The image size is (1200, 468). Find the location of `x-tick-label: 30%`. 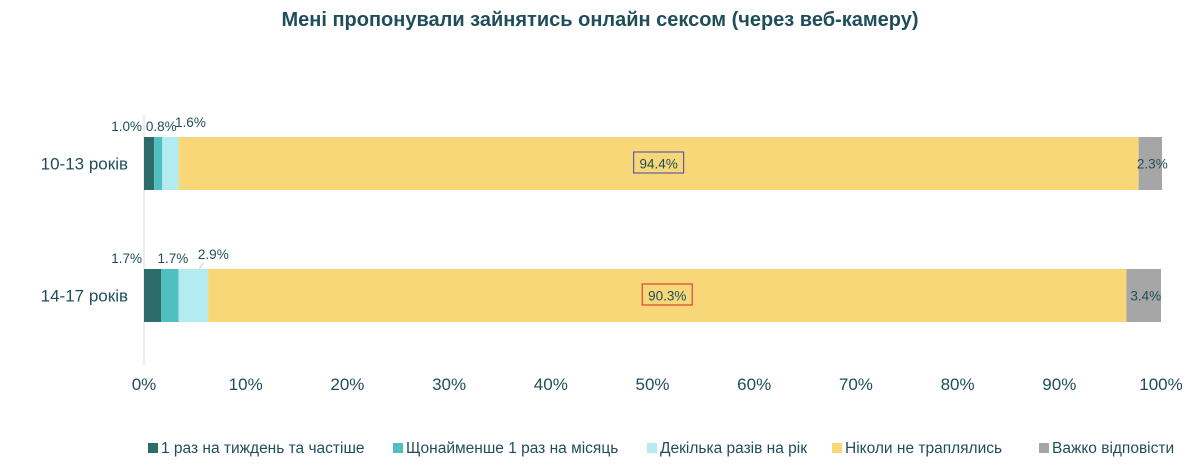

x-tick-label: 30% is located at coordinates (449, 384).